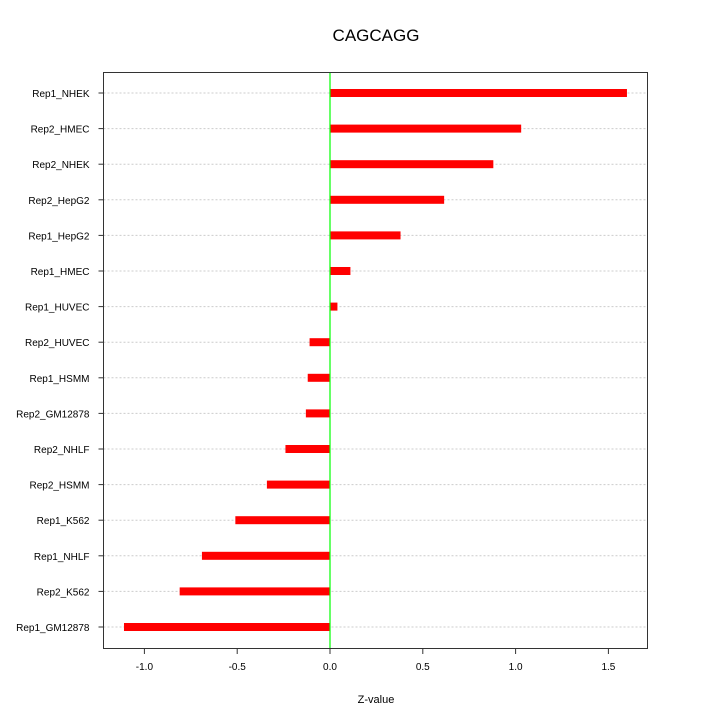 This screenshot has height=720, width=720. Describe the element at coordinates (62, 557) in the screenshot. I see `y-tick-label: Rep1_NHLF` at that location.